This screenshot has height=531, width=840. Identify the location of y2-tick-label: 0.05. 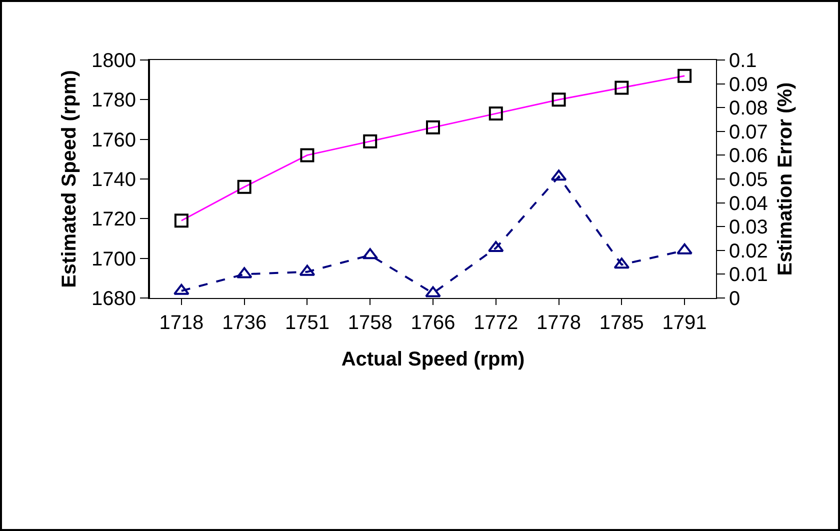
(748, 180).